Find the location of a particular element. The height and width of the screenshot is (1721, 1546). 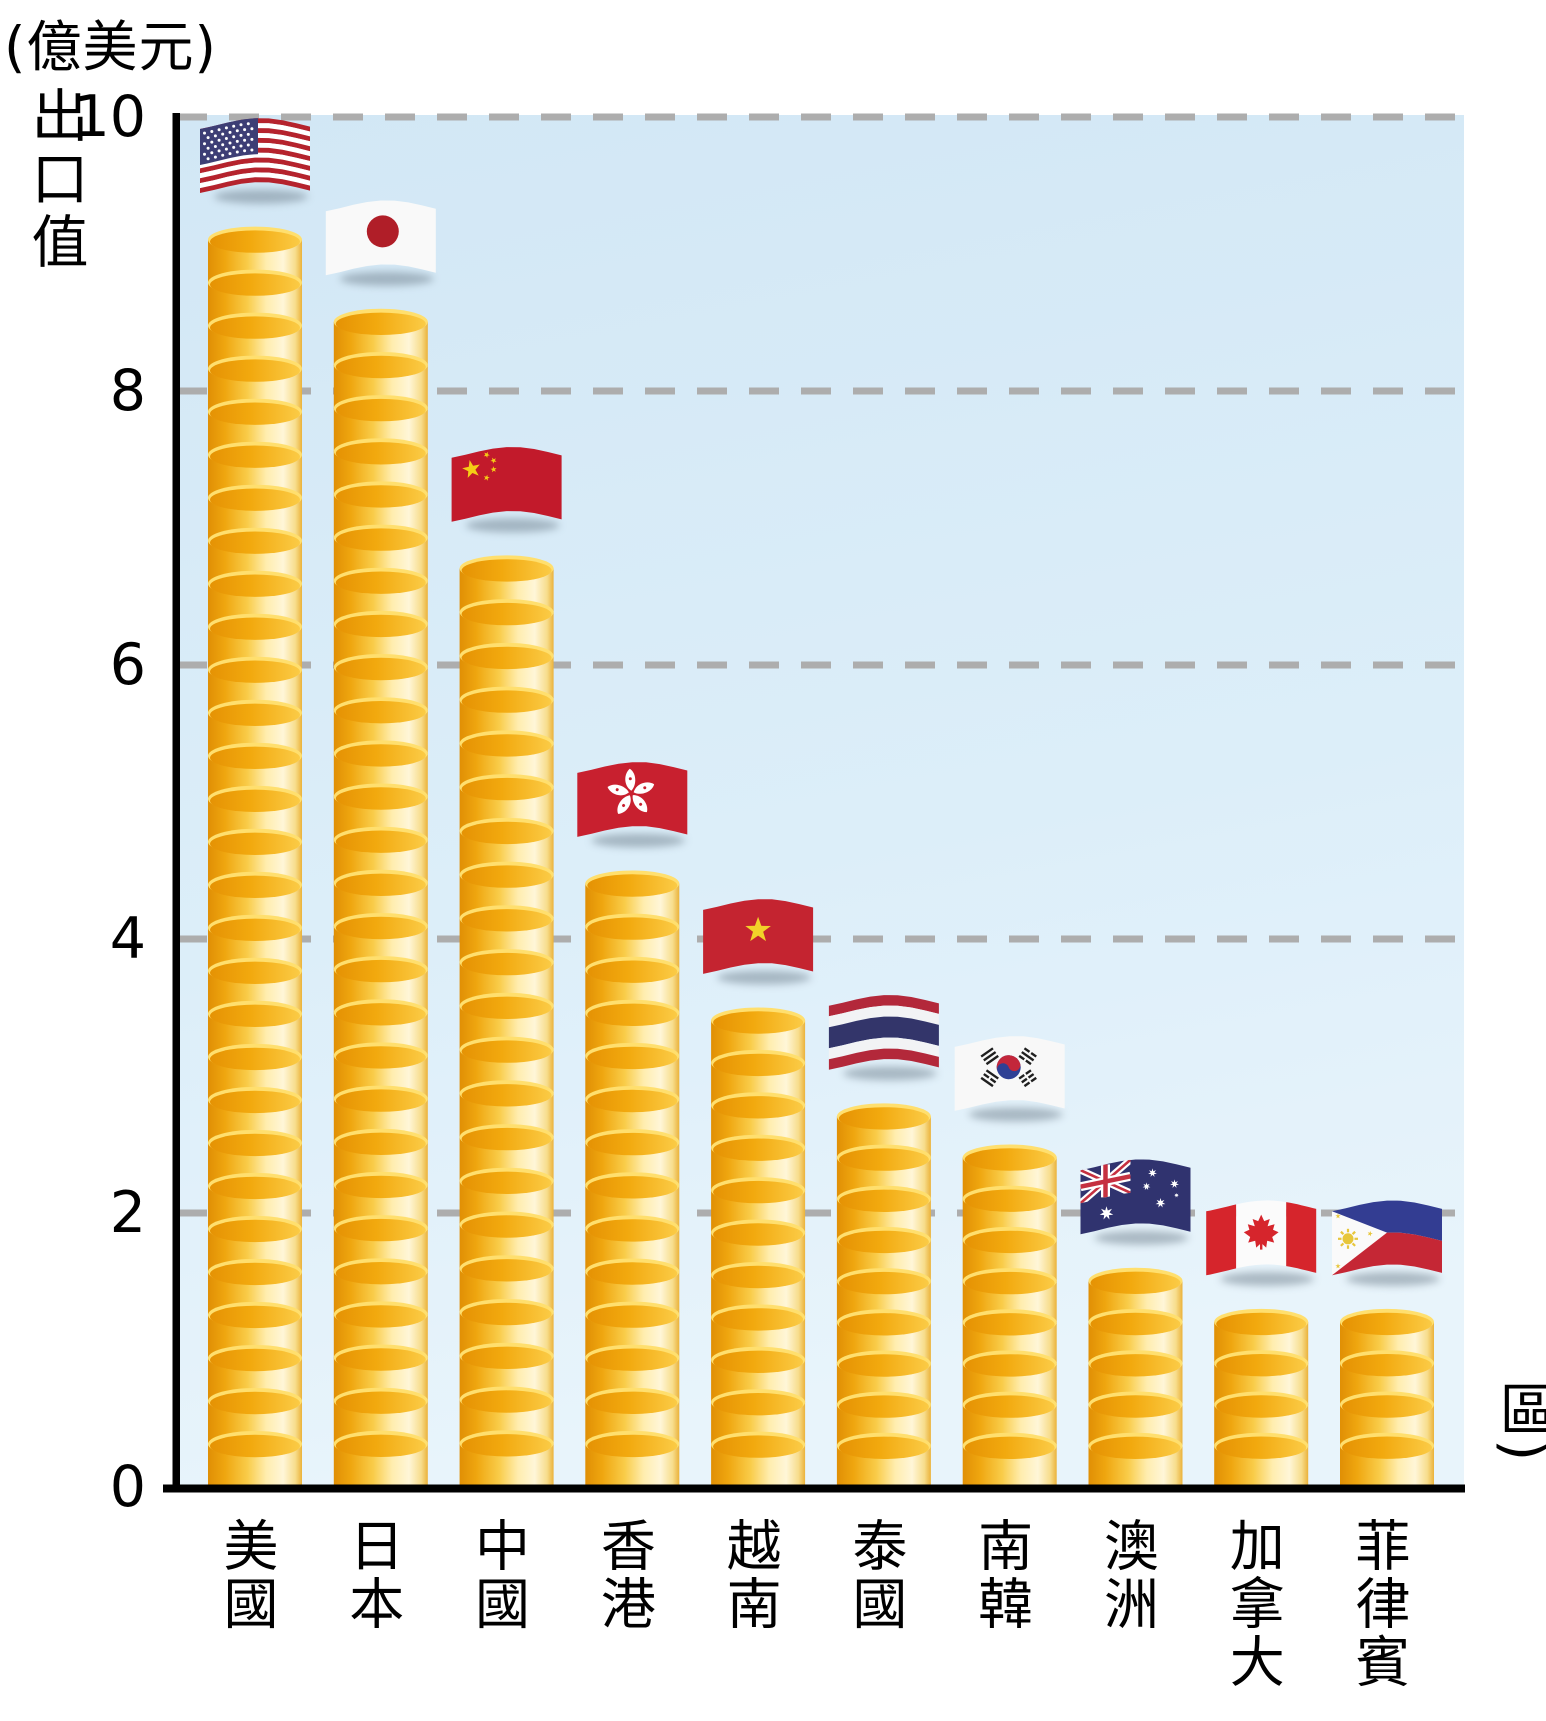

x-category-label-south-korea: 南韓 is located at coordinates (1000, 1575).